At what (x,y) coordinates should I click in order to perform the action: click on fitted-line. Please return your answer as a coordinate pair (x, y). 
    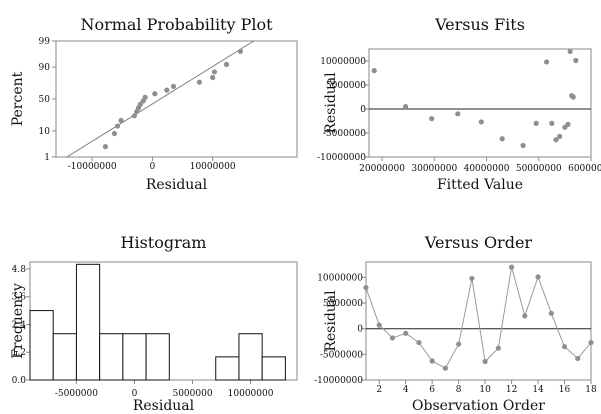
    Looking at the image, I should click on (160, 99).